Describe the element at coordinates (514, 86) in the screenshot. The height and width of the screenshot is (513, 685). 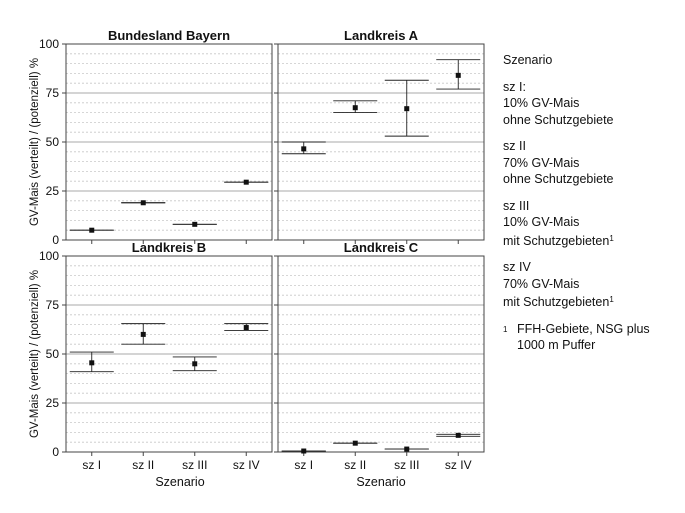
I see `legend-code: sz I:` at that location.